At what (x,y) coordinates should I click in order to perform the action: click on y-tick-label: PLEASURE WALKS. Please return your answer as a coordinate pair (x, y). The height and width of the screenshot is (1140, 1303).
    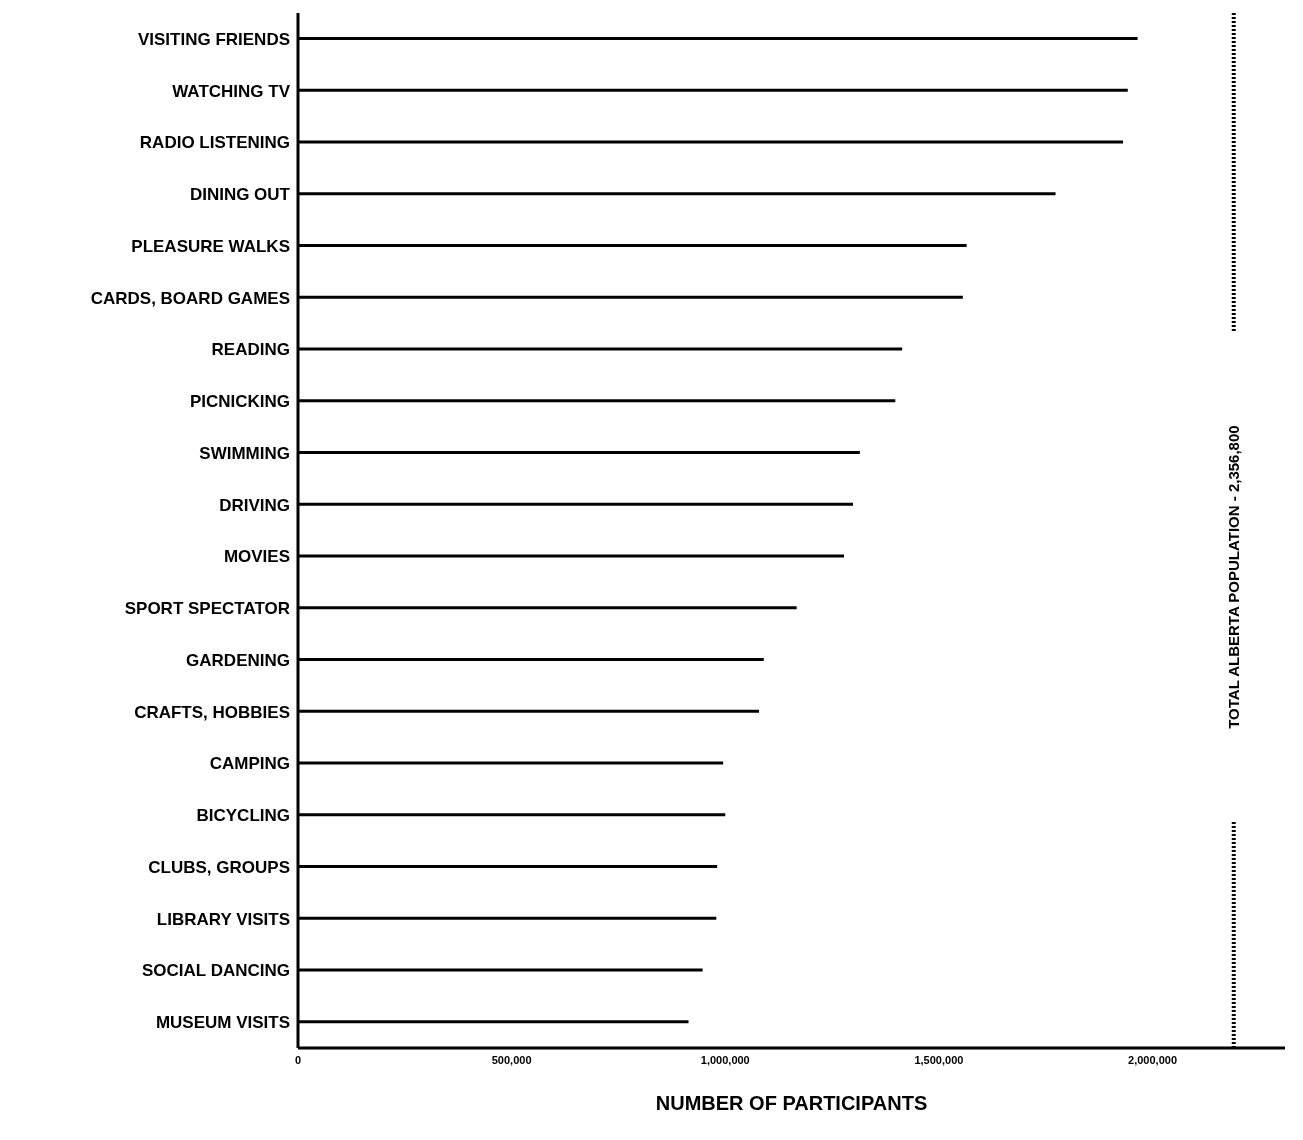
    Looking at the image, I should click on (210, 246).